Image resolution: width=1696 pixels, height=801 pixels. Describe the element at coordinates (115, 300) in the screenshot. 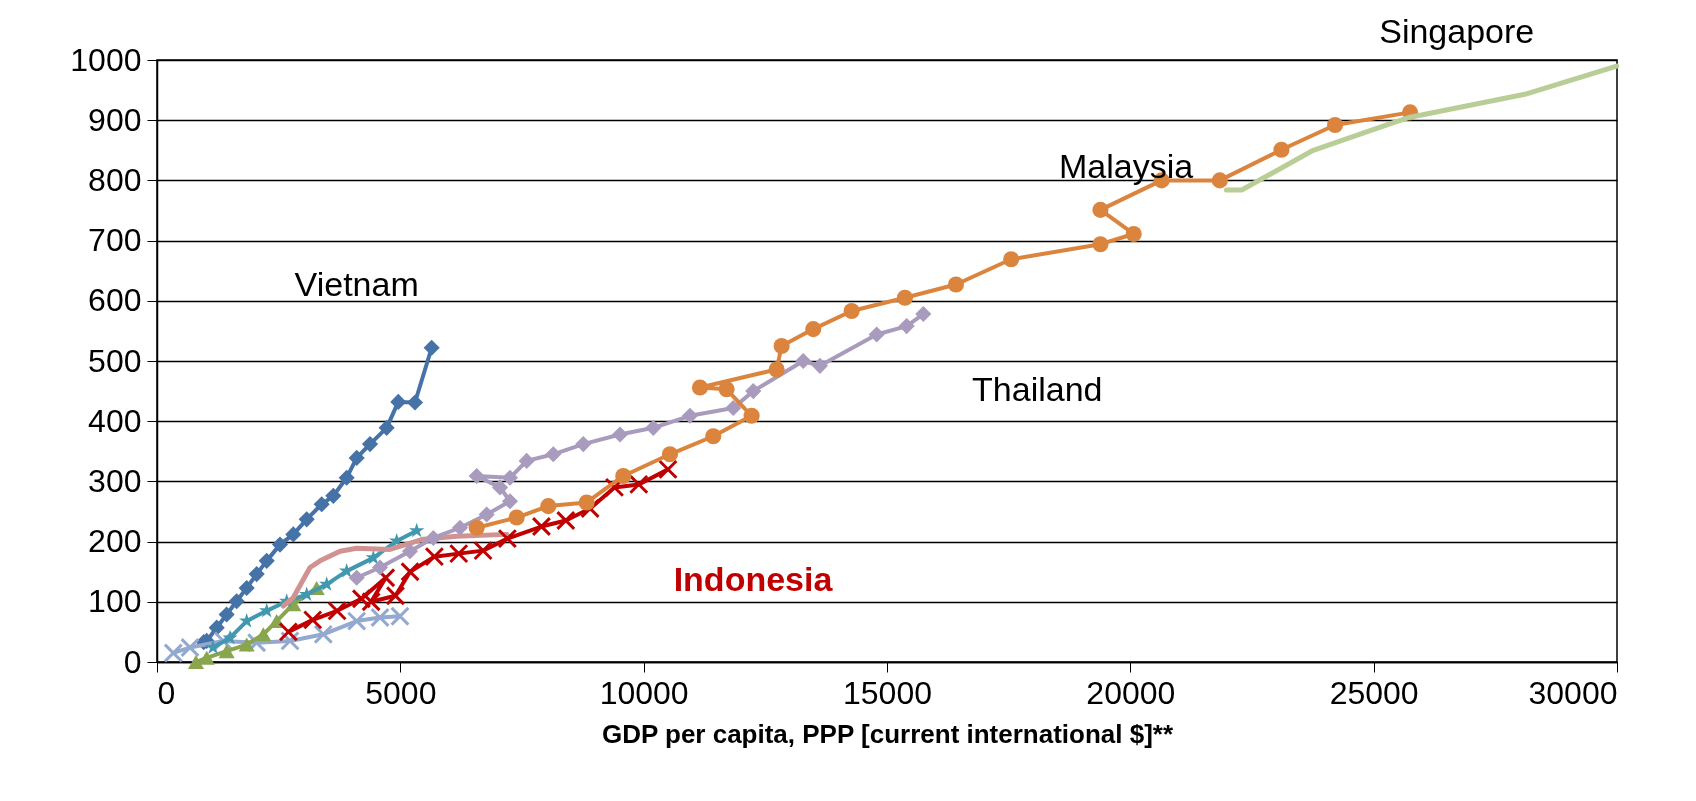

I see `y-tick-label: 600` at that location.